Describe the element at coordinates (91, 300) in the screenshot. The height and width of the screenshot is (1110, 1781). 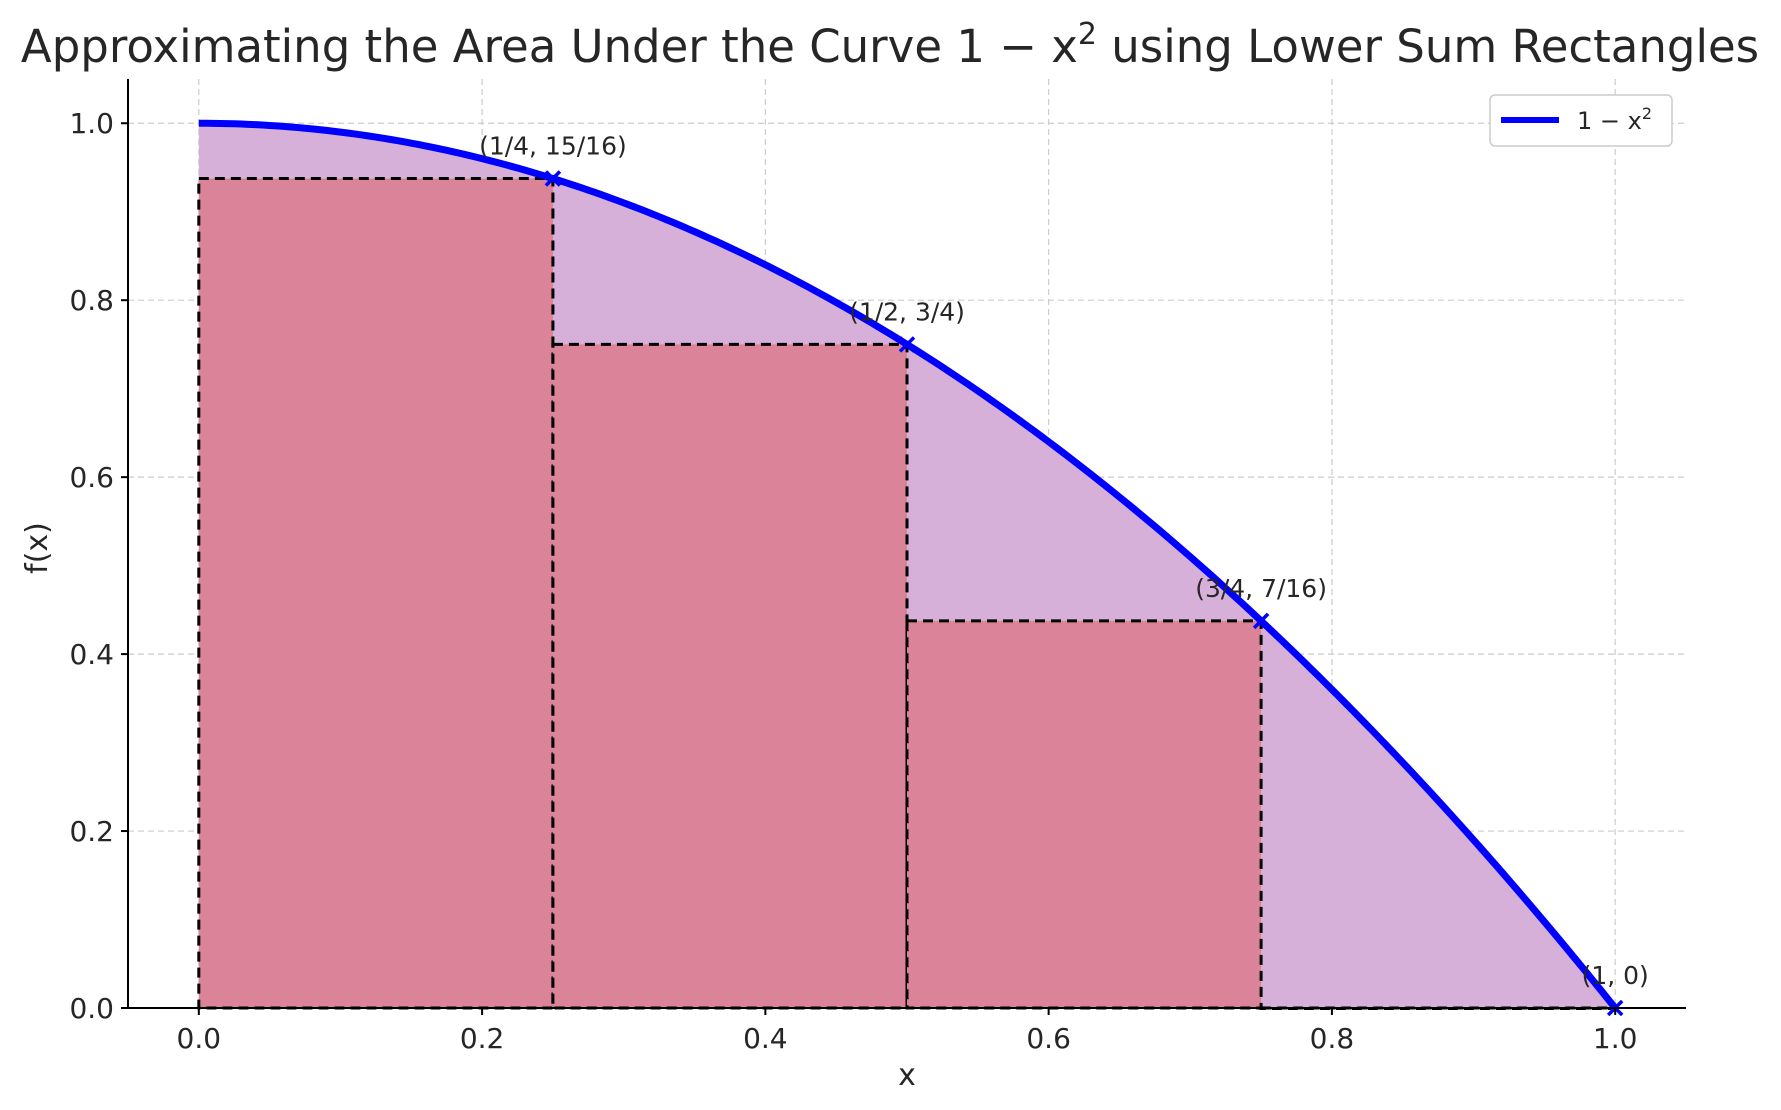
I see `y-tick-label-4: 0.8` at that location.